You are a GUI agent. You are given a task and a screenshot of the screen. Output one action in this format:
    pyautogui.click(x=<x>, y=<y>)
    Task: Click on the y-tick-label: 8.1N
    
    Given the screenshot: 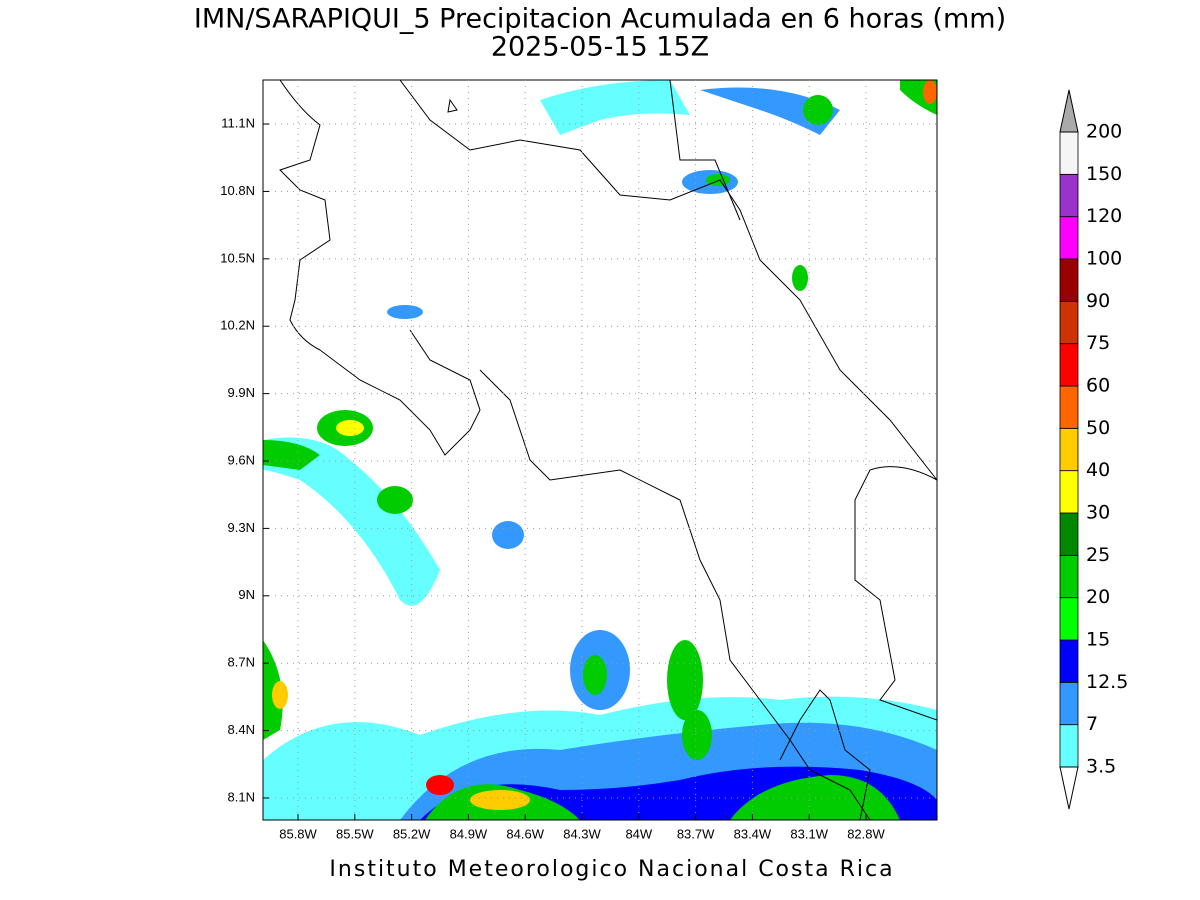 What is the action you would take?
    pyautogui.click(x=241, y=796)
    